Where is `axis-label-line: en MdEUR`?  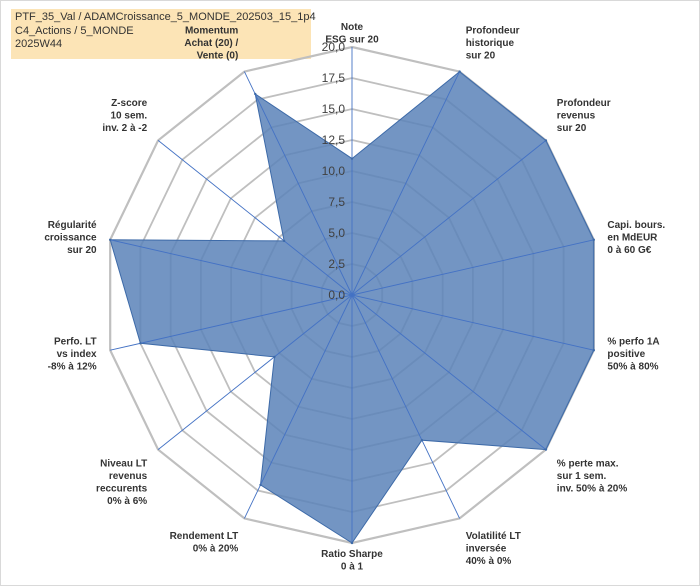
axis-label-line: en MdEUR is located at coordinates (632, 237).